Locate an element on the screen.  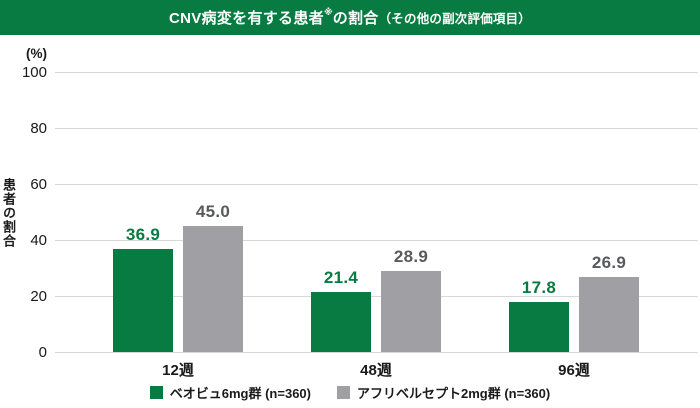
x-axis-label-96週: 96週 is located at coordinates (574, 370).